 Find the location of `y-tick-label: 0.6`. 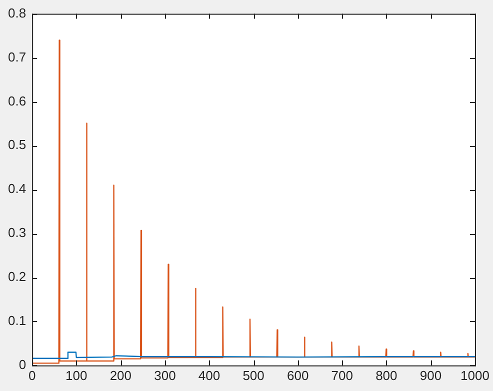

y-tick-label: 0.6 is located at coordinates (17, 100).